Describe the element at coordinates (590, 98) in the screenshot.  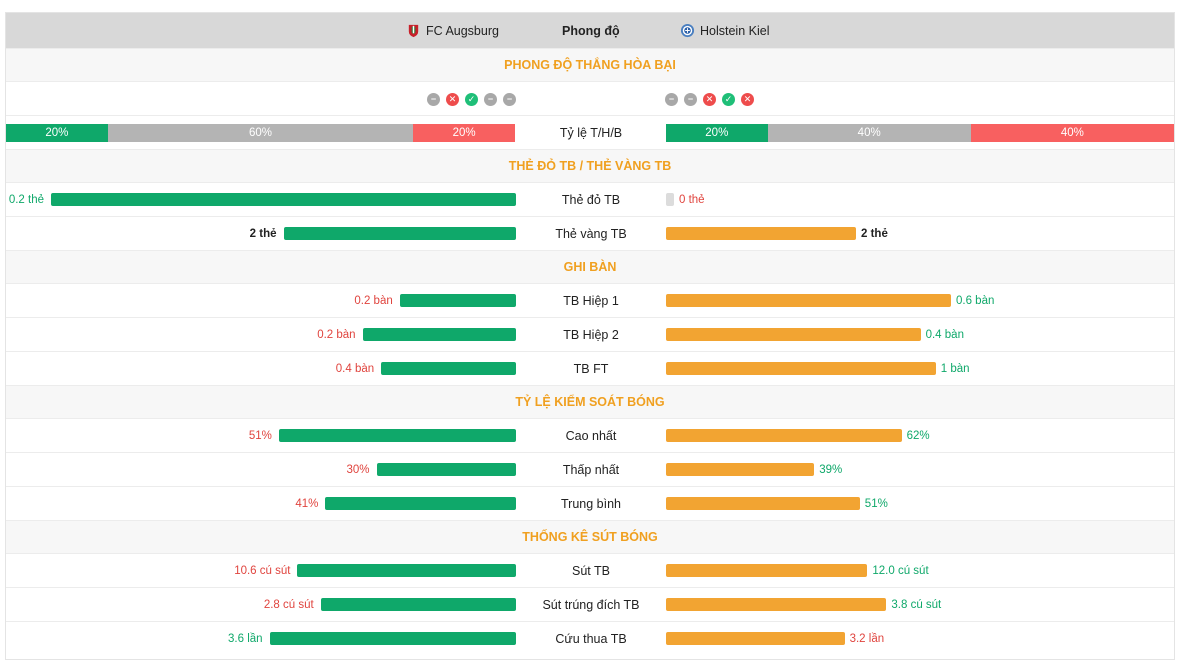
I see `form-dots-row: − ✕ ✓ − − − − ✕ ✓ ✕` at that location.